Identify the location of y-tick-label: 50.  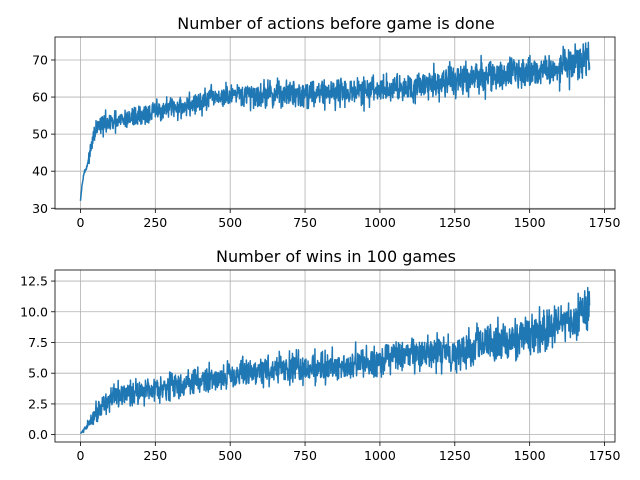
(40, 134).